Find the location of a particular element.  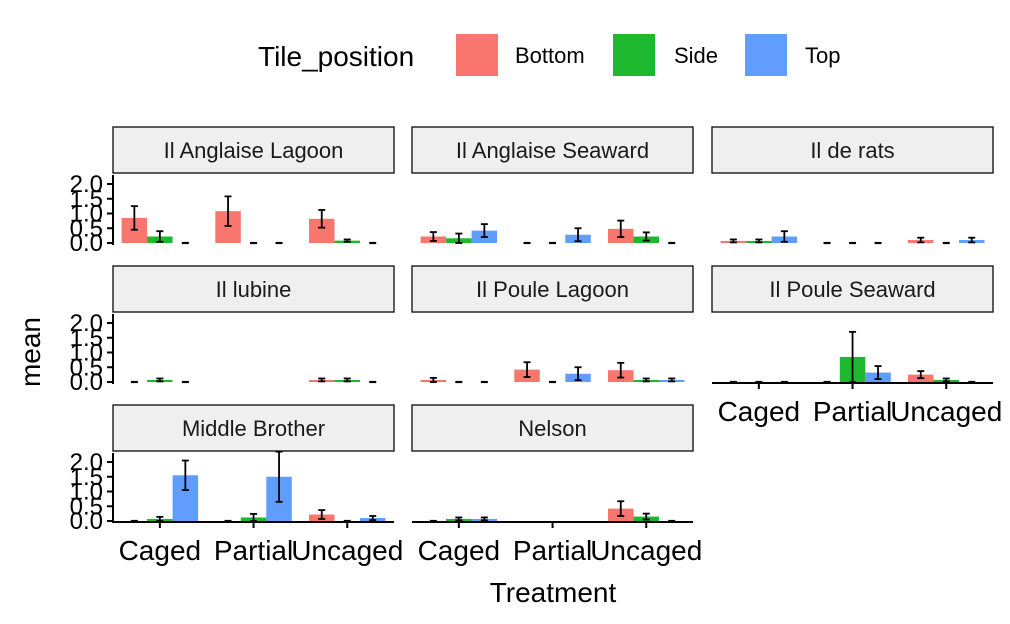

panel-2: Il de rats is located at coordinates (852, 185).